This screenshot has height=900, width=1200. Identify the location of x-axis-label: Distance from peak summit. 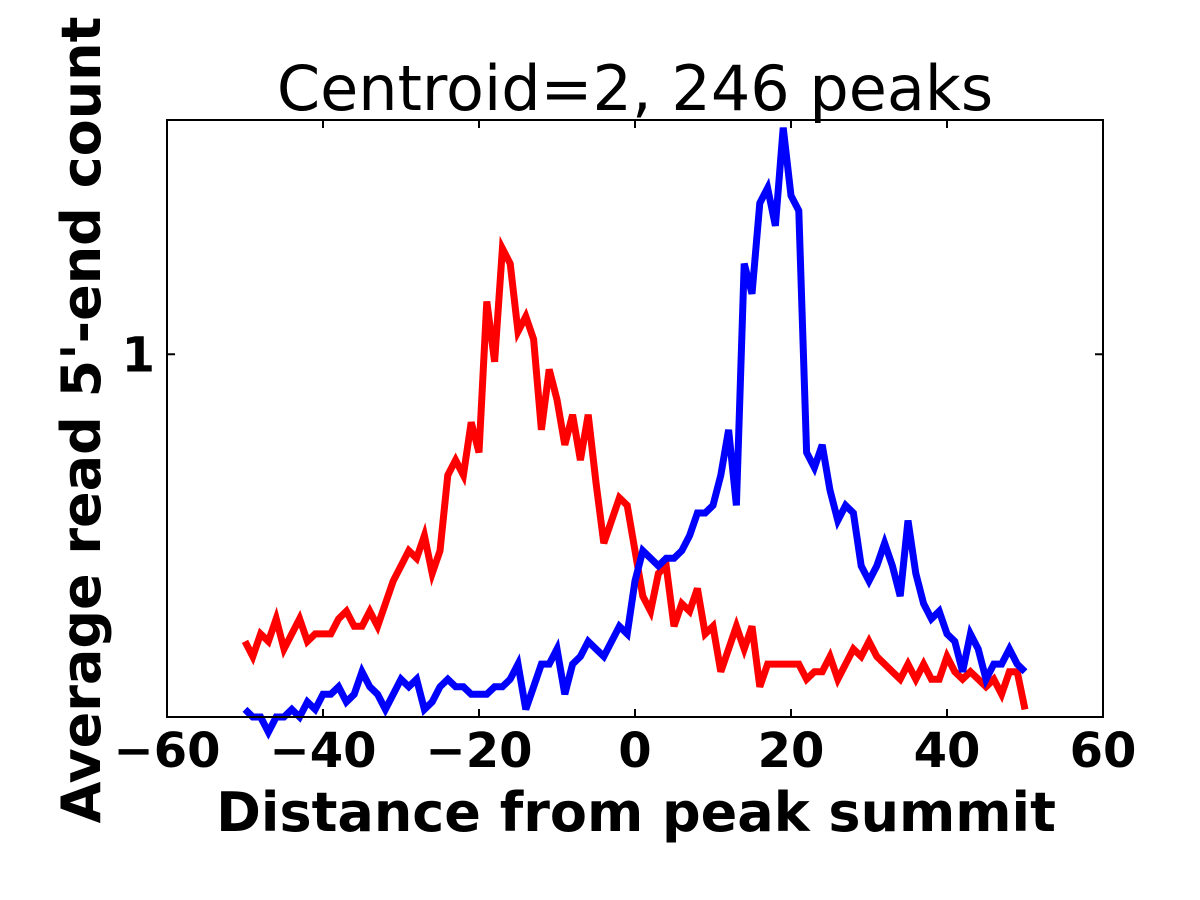
(636, 812).